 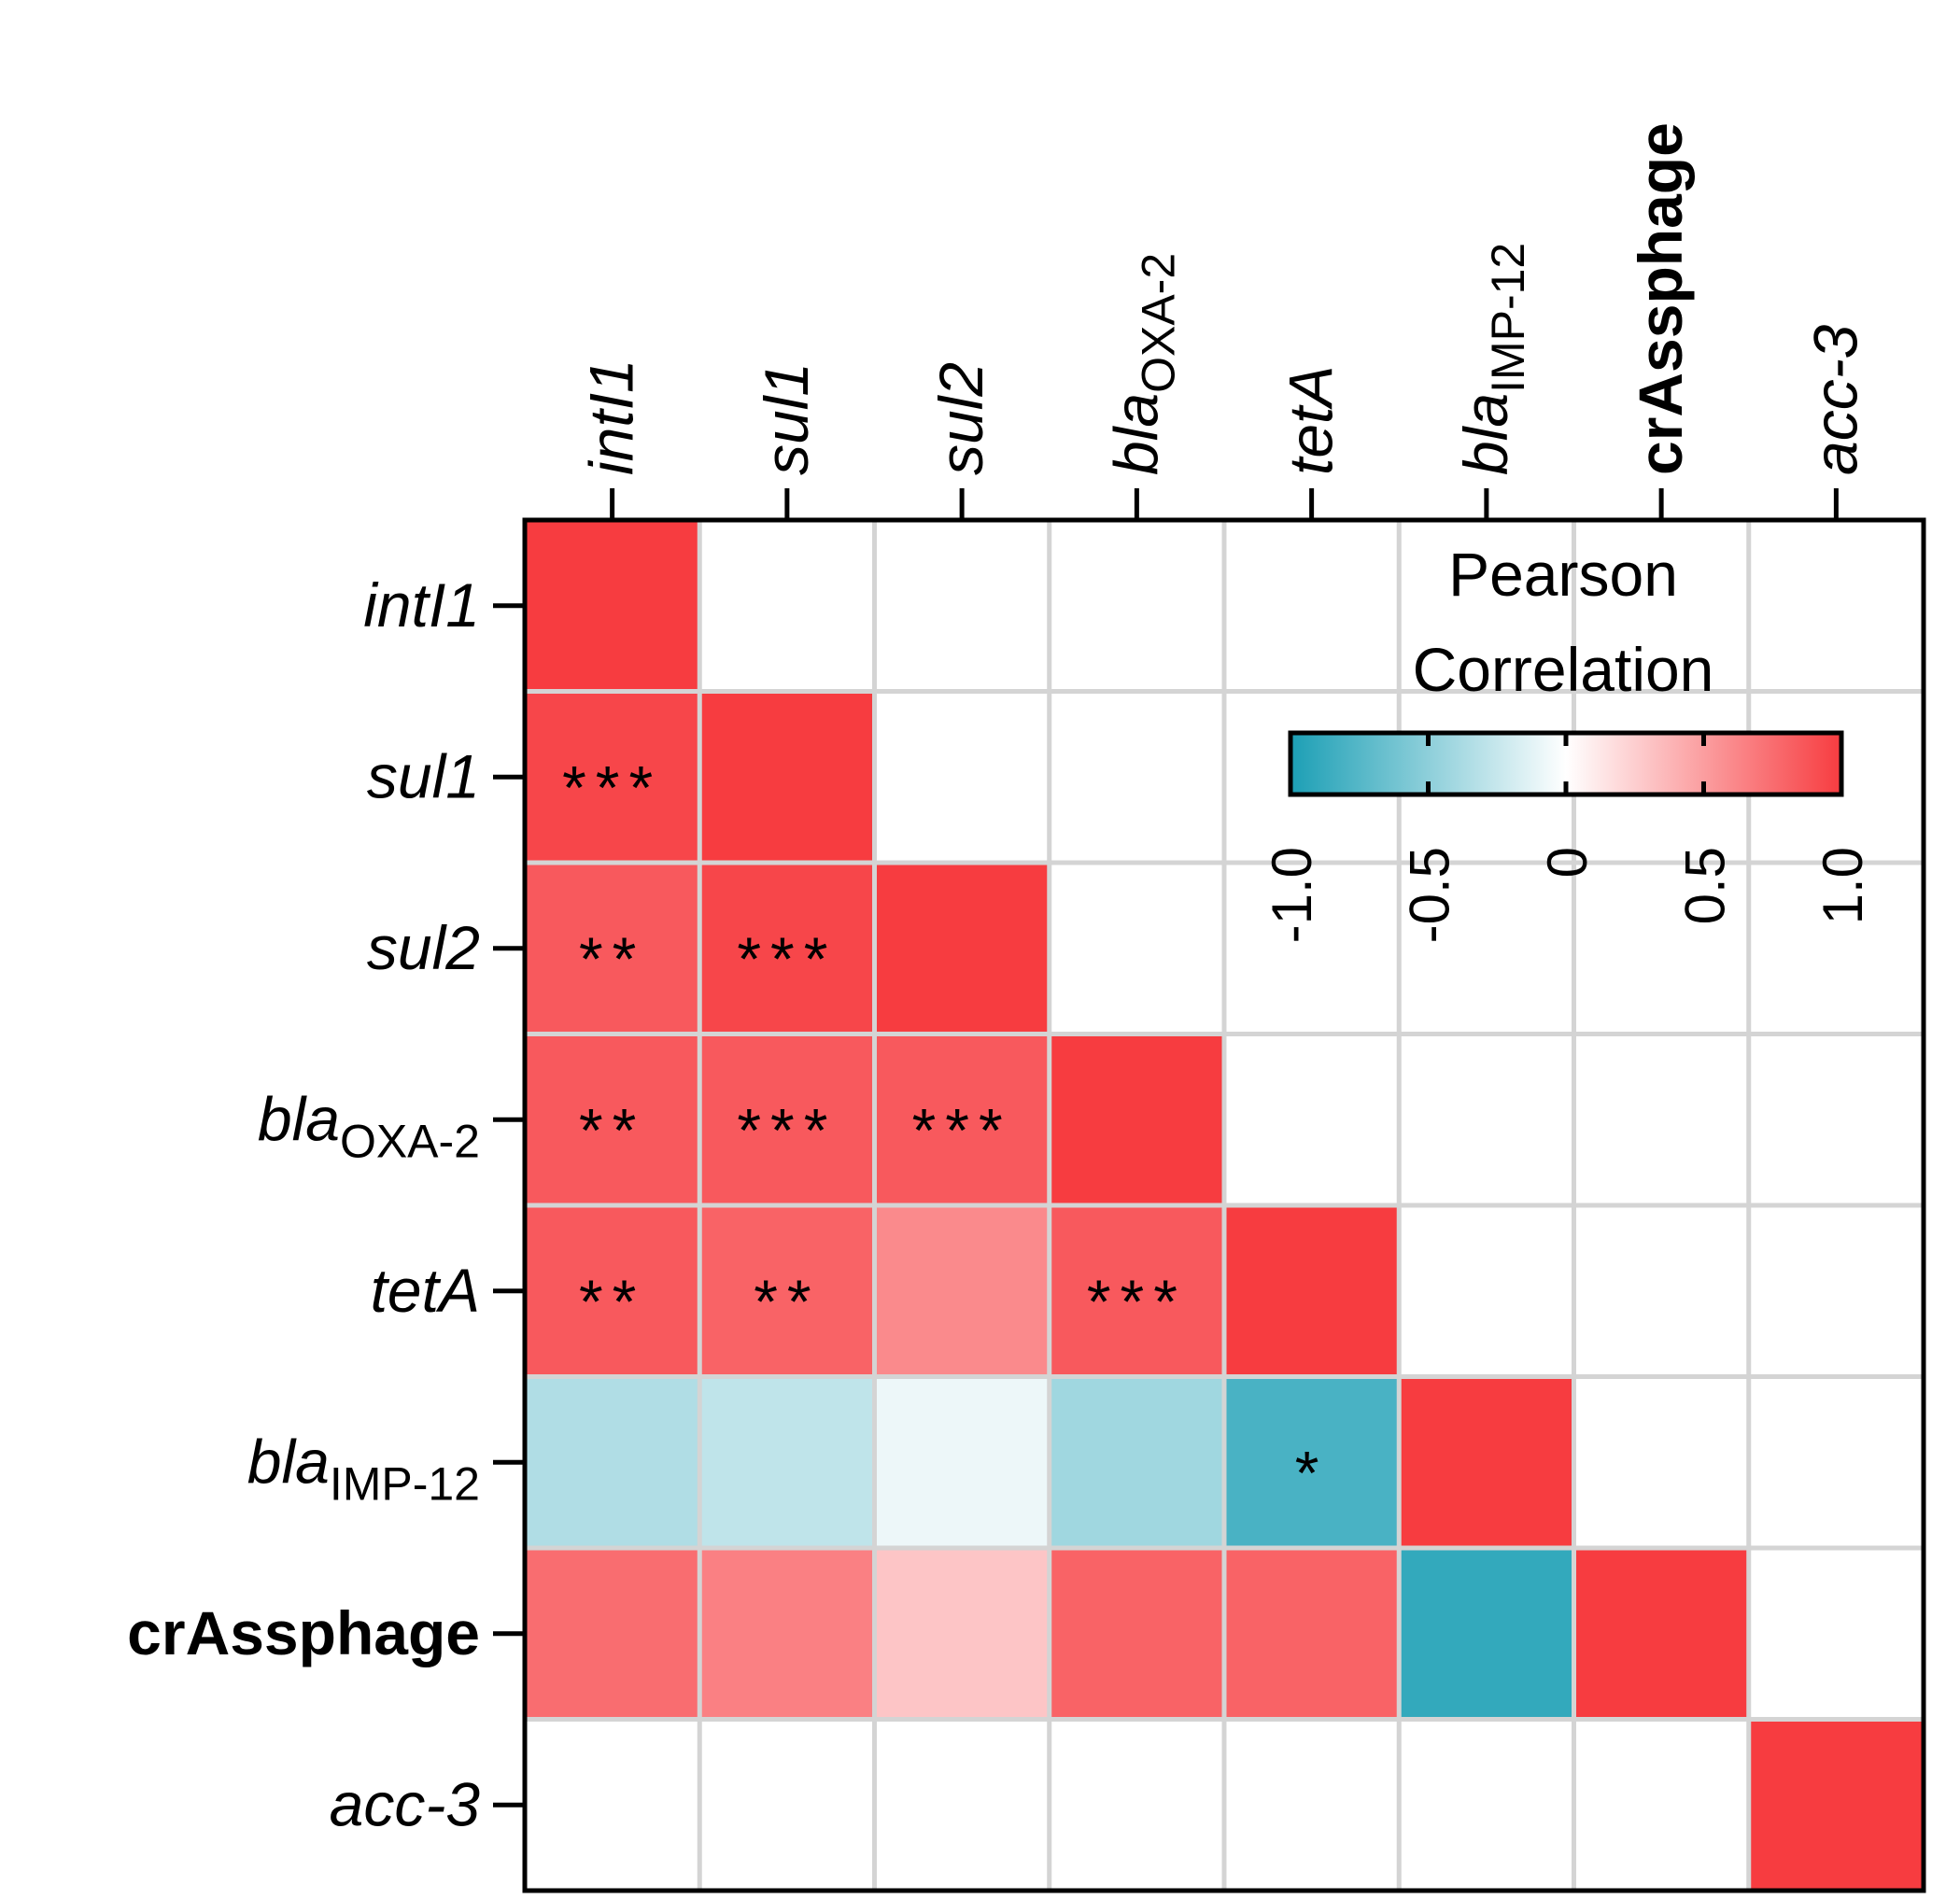 I want to click on y-axis-label: sul1, so click(x=423, y=775).